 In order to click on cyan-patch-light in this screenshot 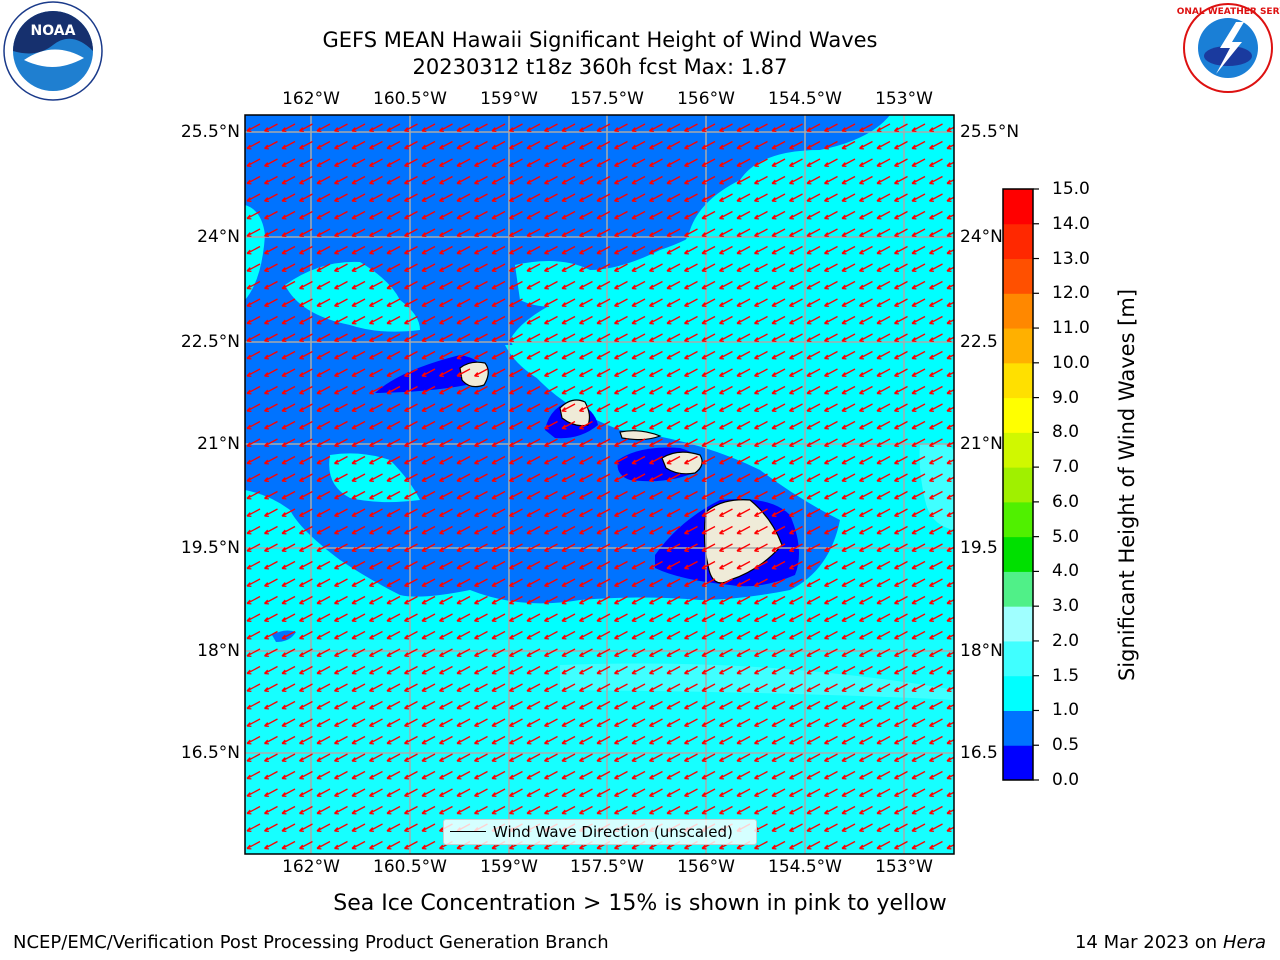, I will do `click(936, 486)`.